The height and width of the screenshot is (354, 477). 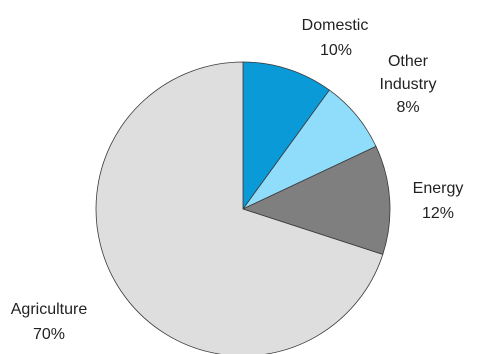 What do you see at coordinates (407, 107) in the screenshot?
I see `pie-label-value: 8%` at bounding box center [407, 107].